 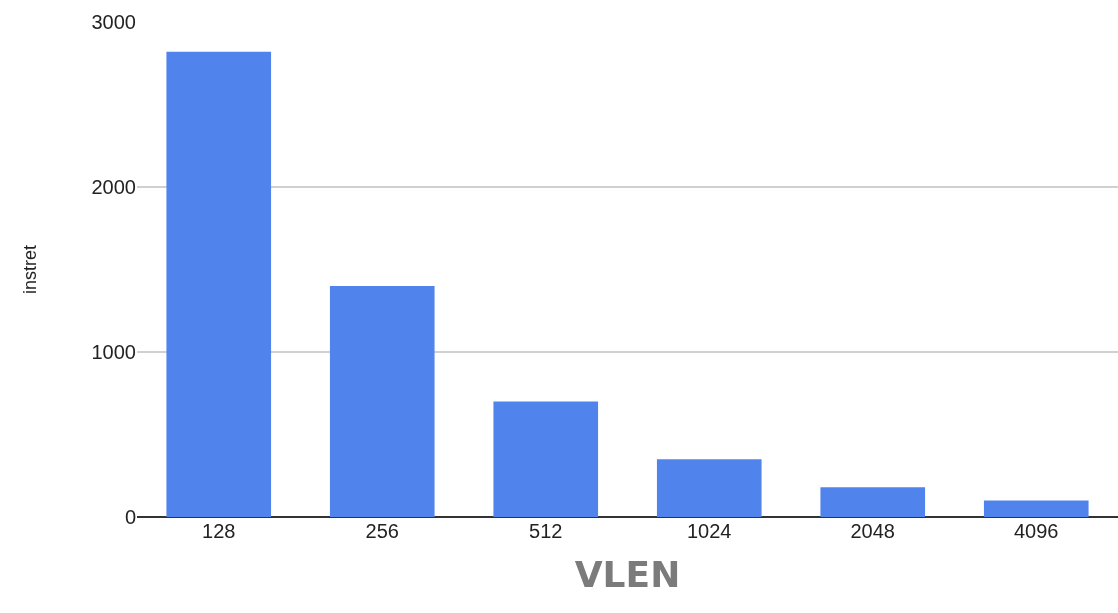 I want to click on y-tick-label: 1000, so click(x=113, y=352).